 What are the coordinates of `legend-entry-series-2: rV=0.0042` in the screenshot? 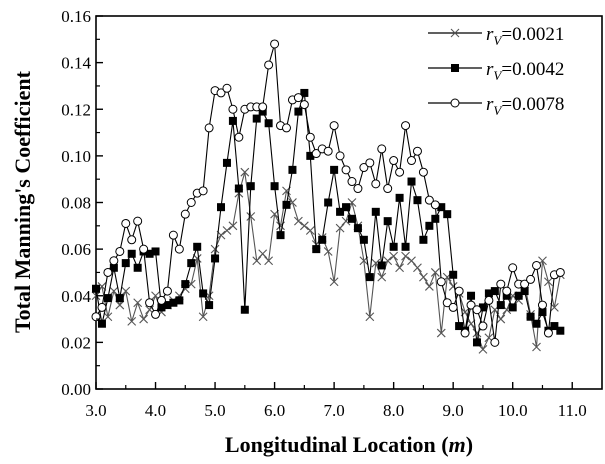 It's located at (496, 71).